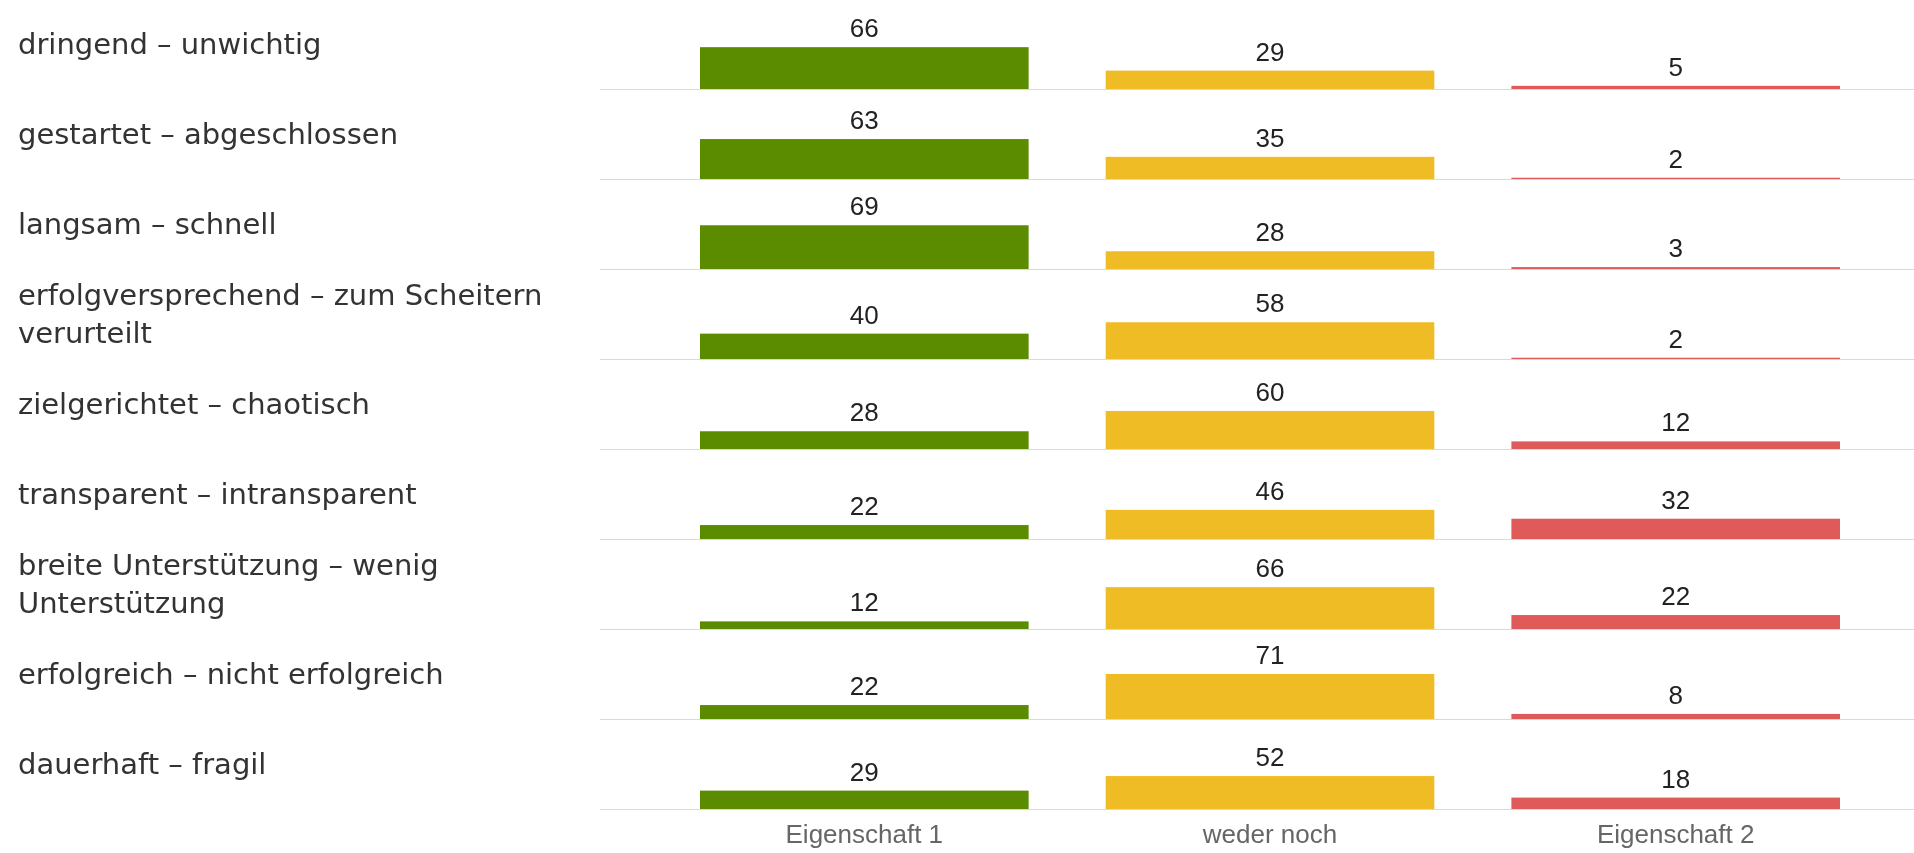  Describe the element at coordinates (1269, 834) in the screenshot. I see `x-tick-label: weder noch` at that location.